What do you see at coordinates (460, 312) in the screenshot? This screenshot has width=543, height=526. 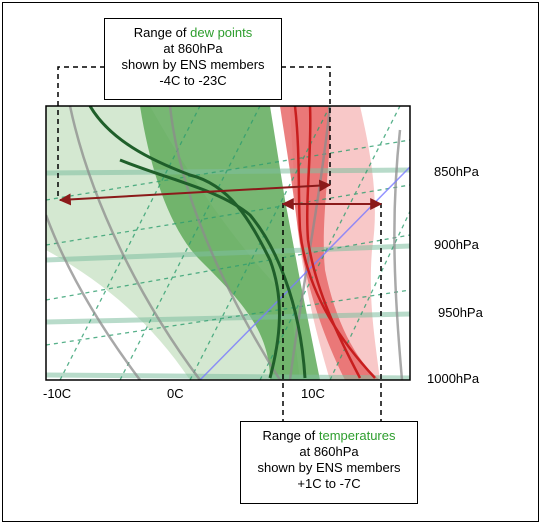 I see `pressure-label-950: 950hPa` at bounding box center [460, 312].